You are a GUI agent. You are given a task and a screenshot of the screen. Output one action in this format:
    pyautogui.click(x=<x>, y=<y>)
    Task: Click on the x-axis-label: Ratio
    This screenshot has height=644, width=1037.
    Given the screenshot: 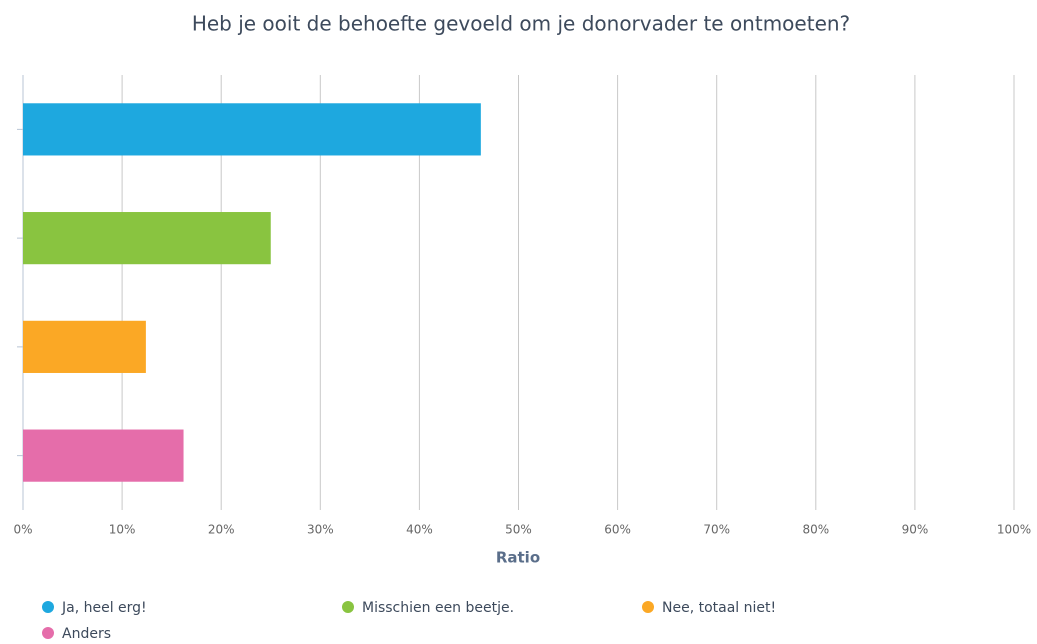 What is the action you would take?
    pyautogui.click(x=518, y=558)
    